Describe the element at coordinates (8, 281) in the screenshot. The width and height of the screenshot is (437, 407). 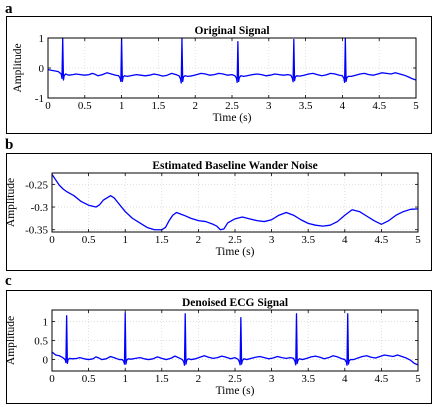
I see `panel-letter-c: c` at that location.